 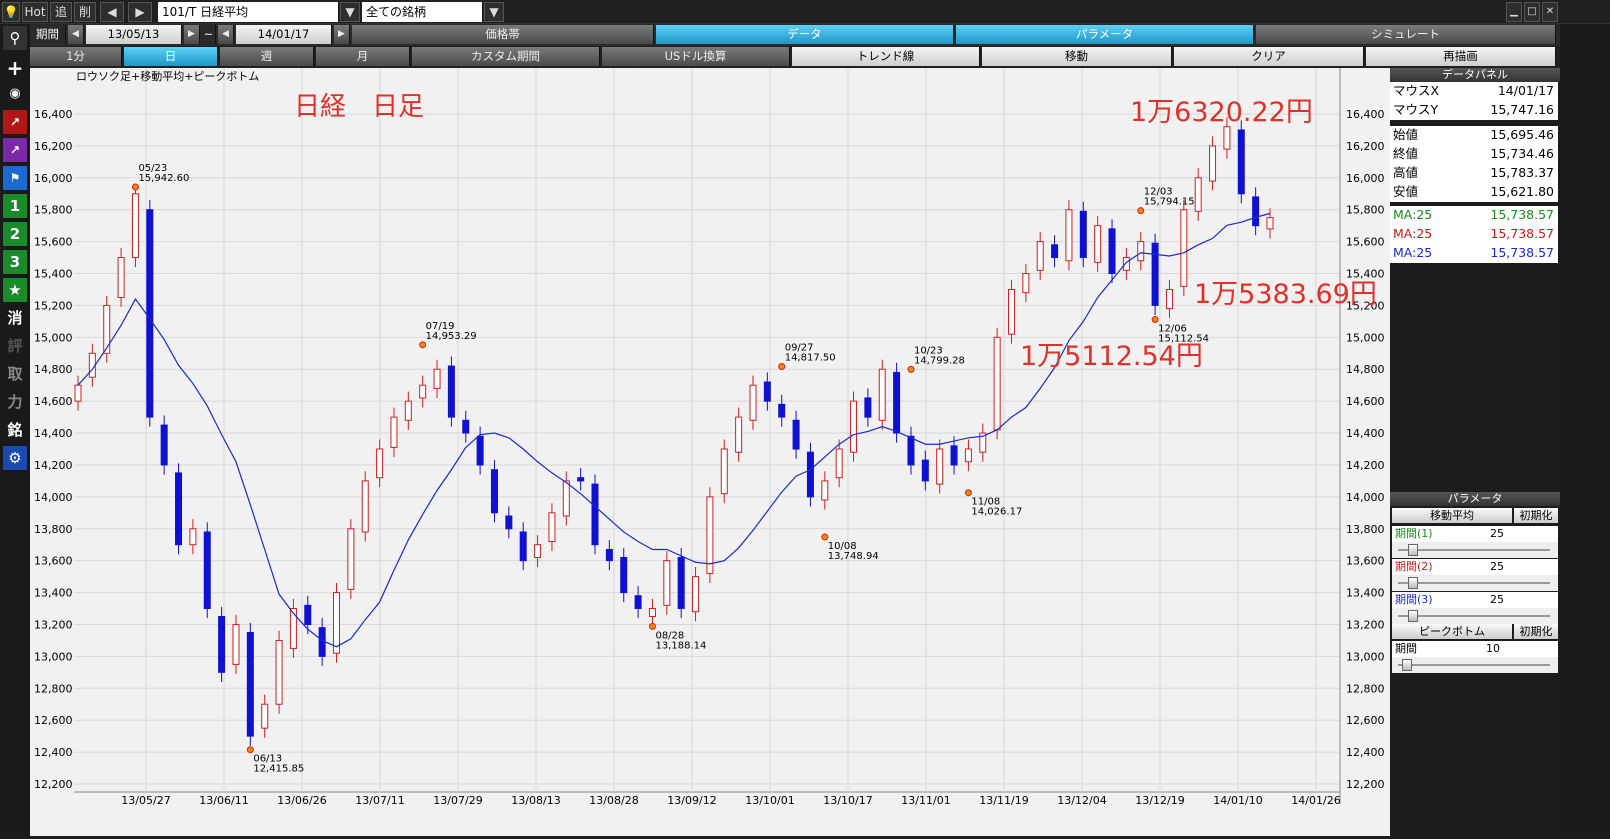 I want to click on gear-icon: ⚙, so click(x=15, y=458).